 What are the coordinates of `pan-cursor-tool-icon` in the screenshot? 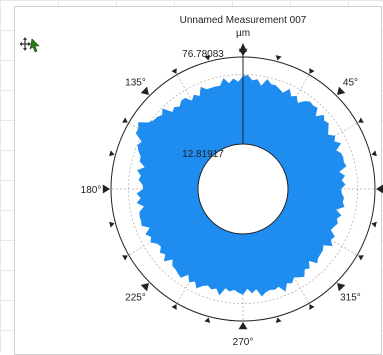 It's located at (31, 44).